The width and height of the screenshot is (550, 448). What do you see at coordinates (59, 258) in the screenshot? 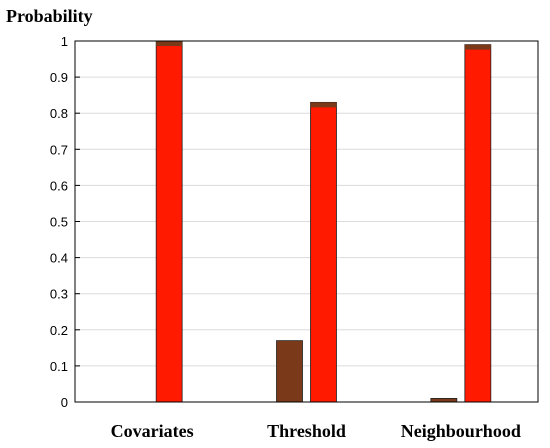
I see `y-tick-label: 0.4` at bounding box center [59, 258].